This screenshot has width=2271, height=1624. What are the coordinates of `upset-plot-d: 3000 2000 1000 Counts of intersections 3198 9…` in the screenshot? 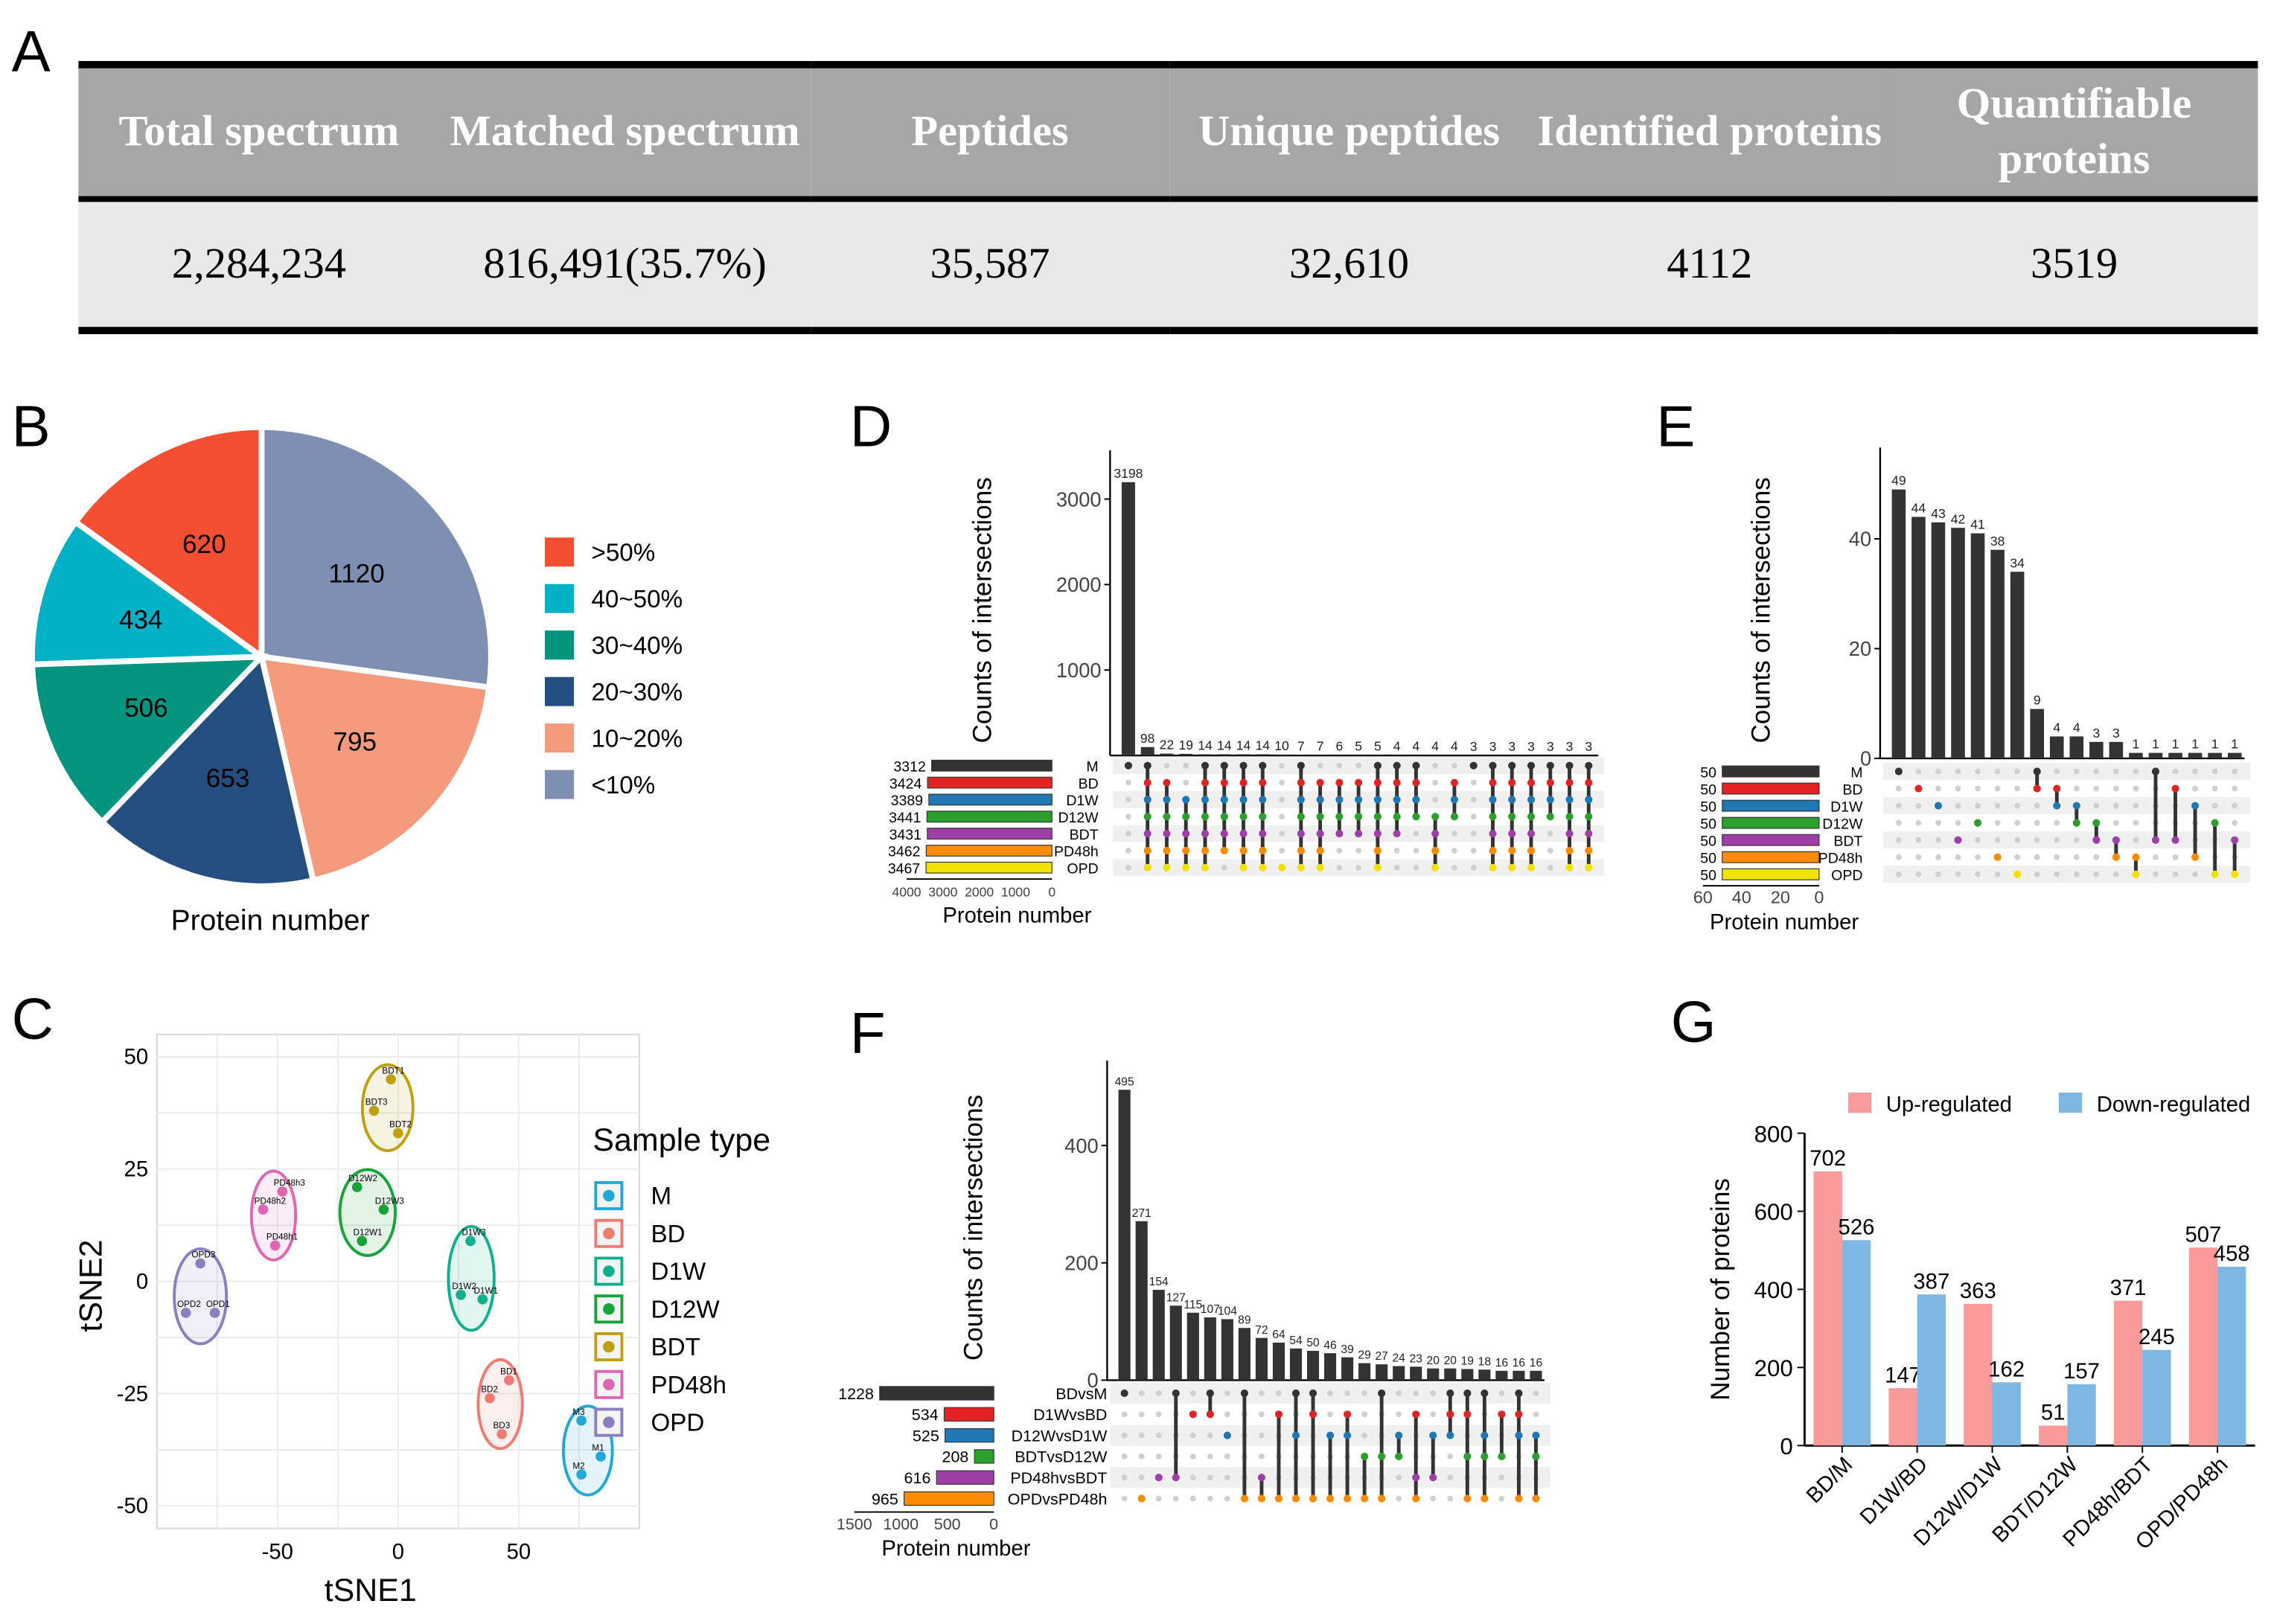 It's located at (1246, 689).